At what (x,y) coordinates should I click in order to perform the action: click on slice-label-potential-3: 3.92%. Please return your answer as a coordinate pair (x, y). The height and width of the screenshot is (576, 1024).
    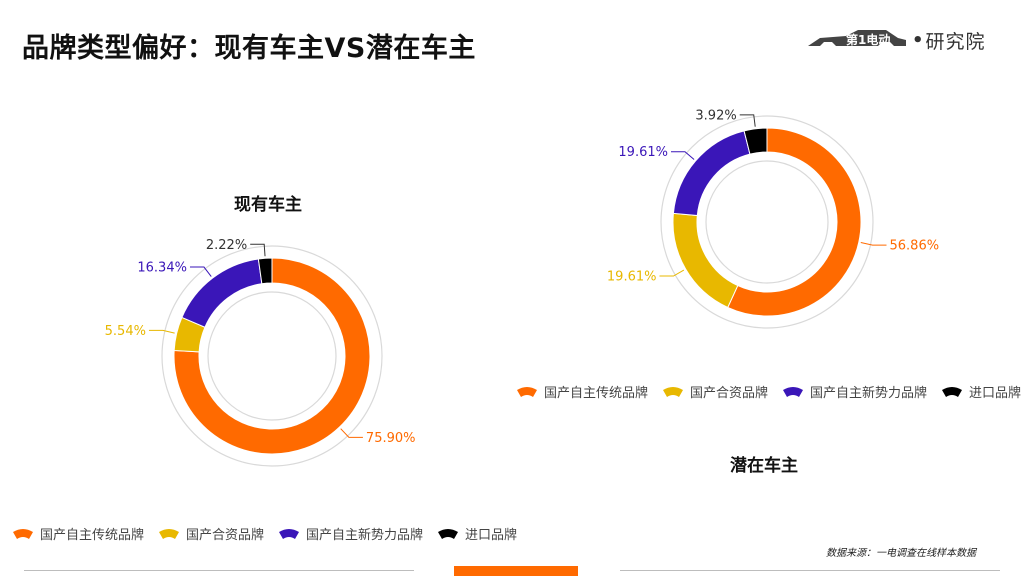
    Looking at the image, I should click on (715, 115).